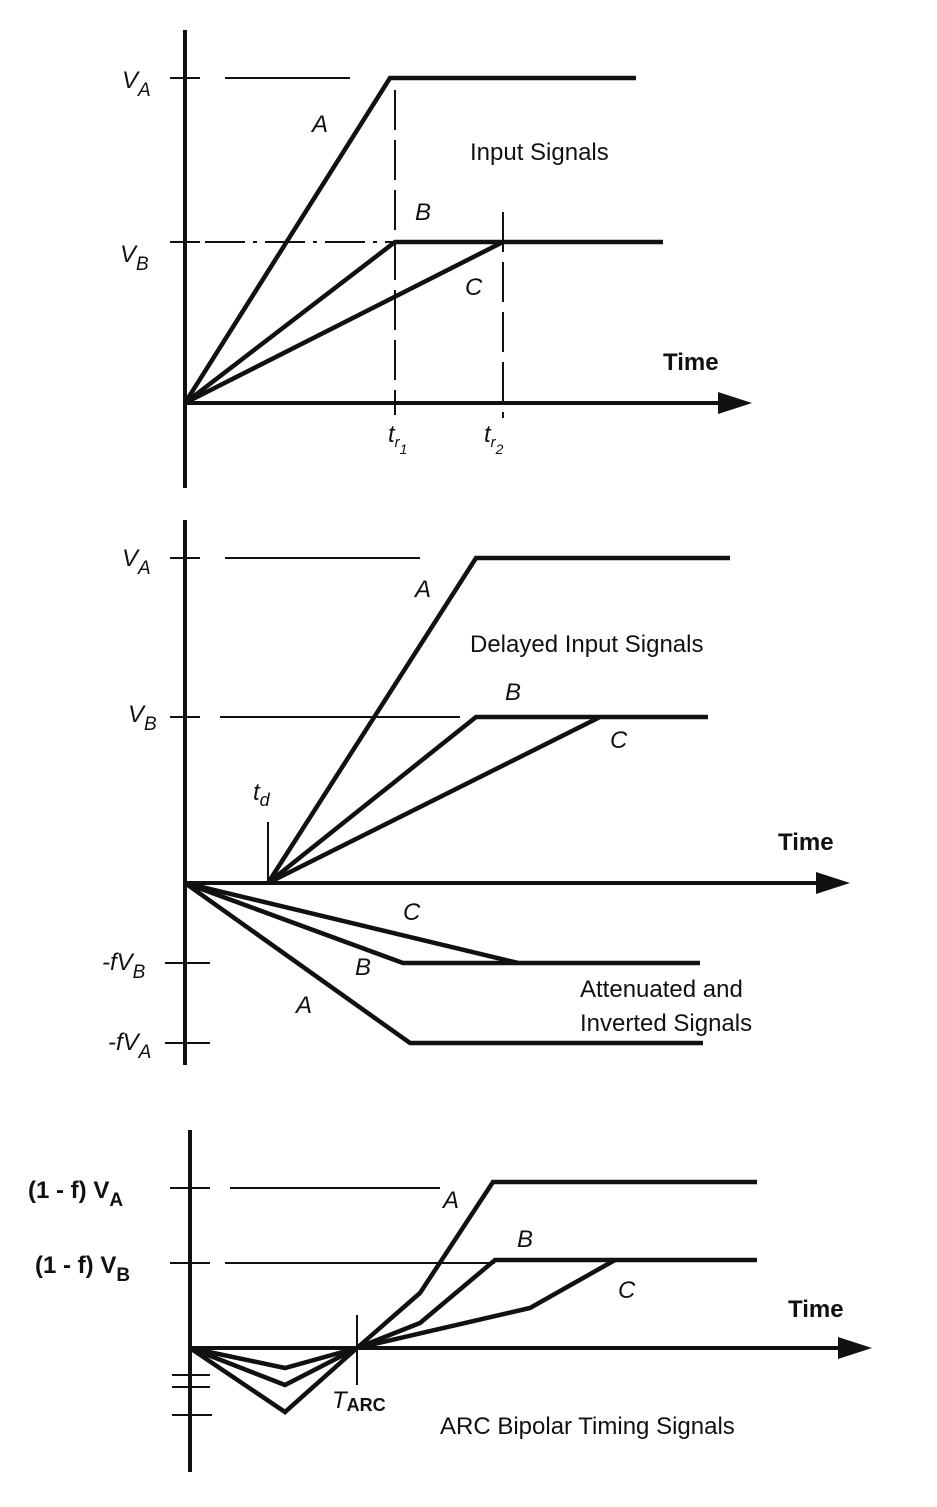  Describe the element at coordinates (586, 644) in the screenshot. I see `panel-title: Delayed Input Signals` at that location.